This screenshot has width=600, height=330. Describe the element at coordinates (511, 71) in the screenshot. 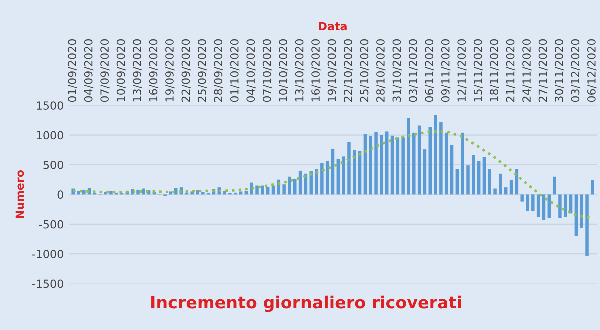

I see `x-tick-label: 21/11/2020` at that location.